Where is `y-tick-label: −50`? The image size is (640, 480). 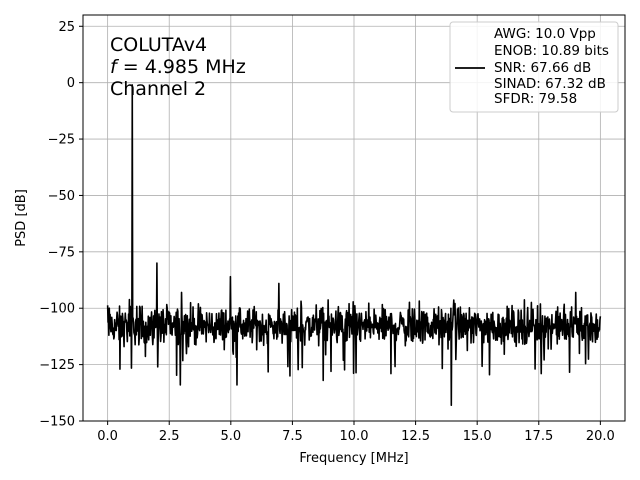 y-tick-label: −50 is located at coordinates (61, 196).